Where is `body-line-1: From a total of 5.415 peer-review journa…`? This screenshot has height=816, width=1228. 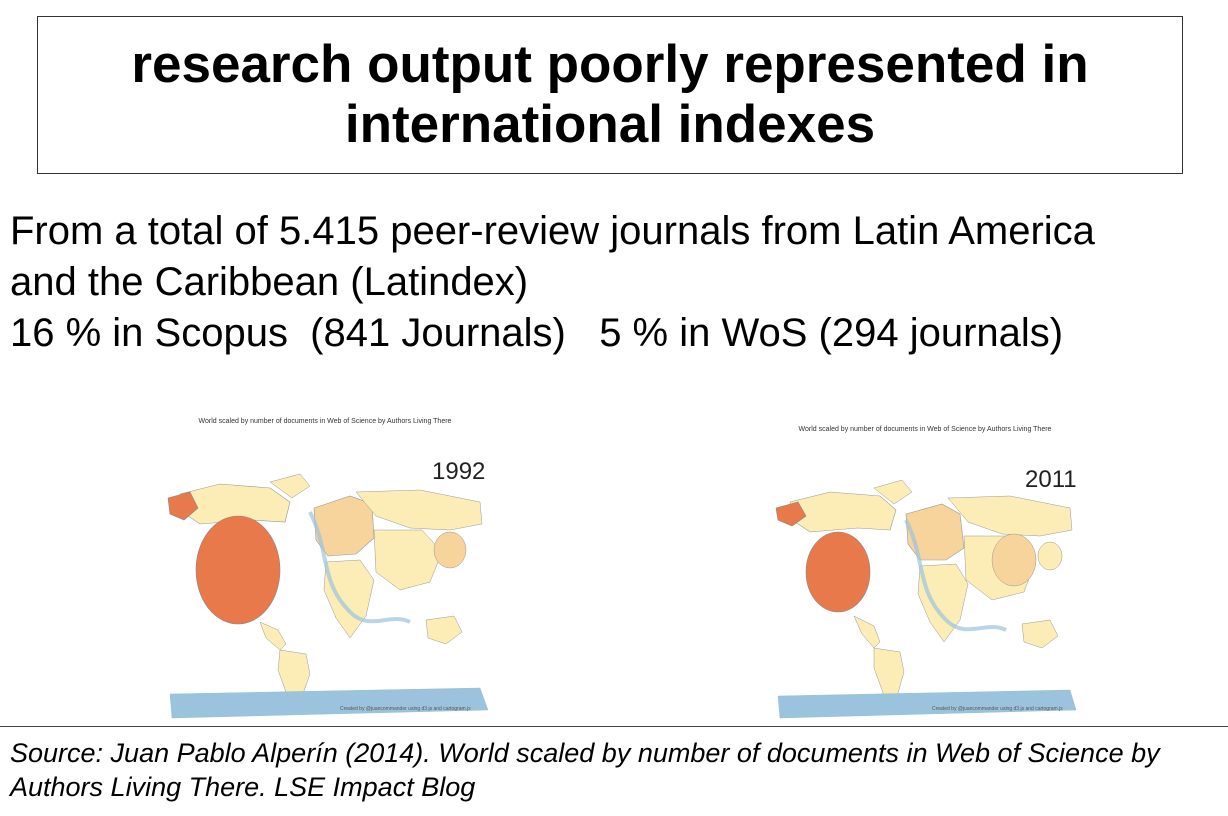
body-line-1: From a total of 5.415 peer-review journa… is located at coordinates (552, 231).